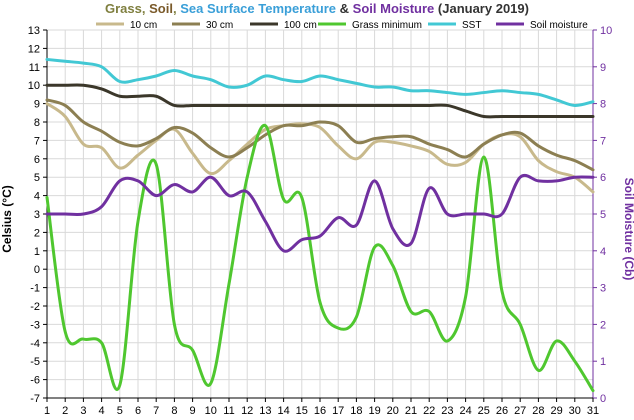  What do you see at coordinates (575, 411) in the screenshot?
I see `x-tick-label: 30` at bounding box center [575, 411].